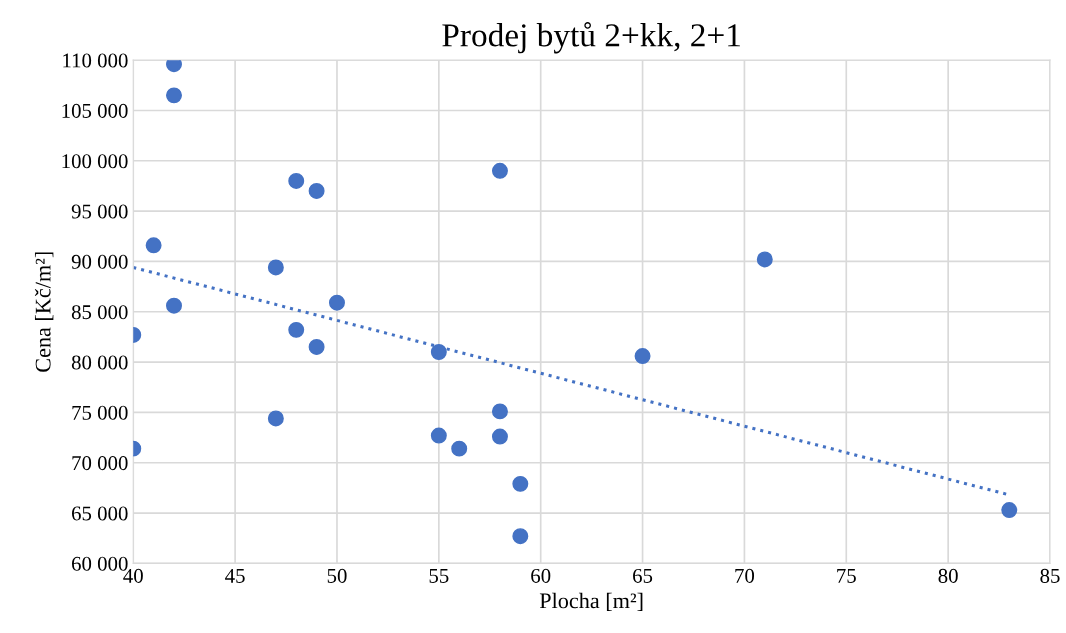  I want to click on x-tick-label: 60, so click(541, 575).